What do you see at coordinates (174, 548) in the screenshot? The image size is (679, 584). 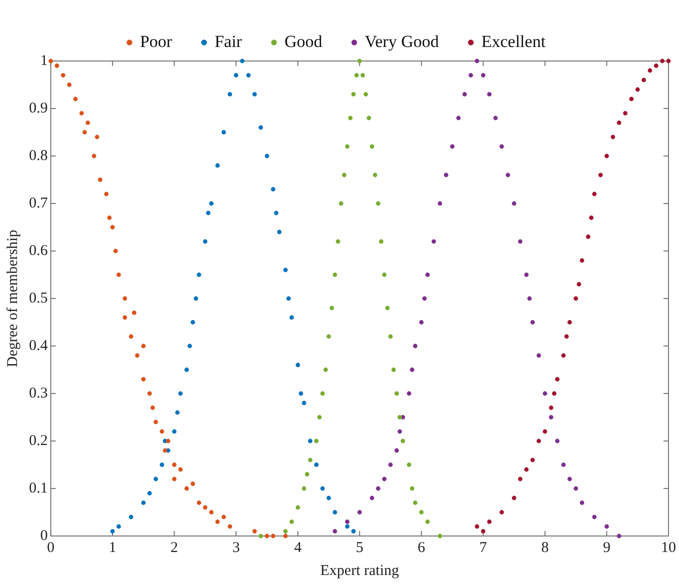 I see `x-tick-label: 2` at bounding box center [174, 548].